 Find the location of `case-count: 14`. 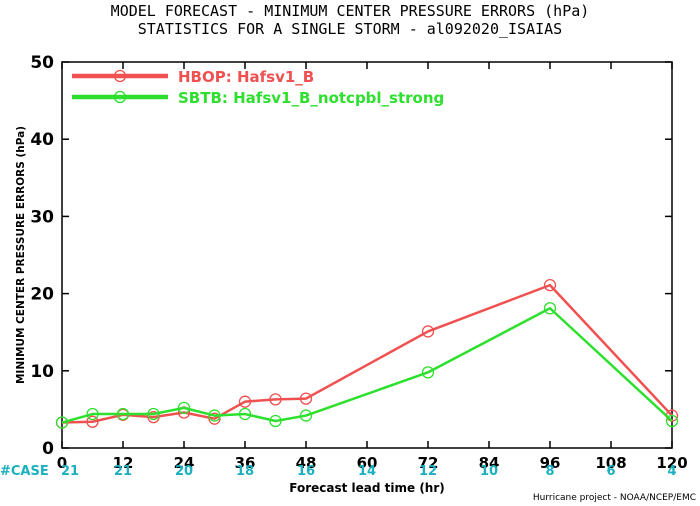

case-count: 14 is located at coordinates (367, 471).